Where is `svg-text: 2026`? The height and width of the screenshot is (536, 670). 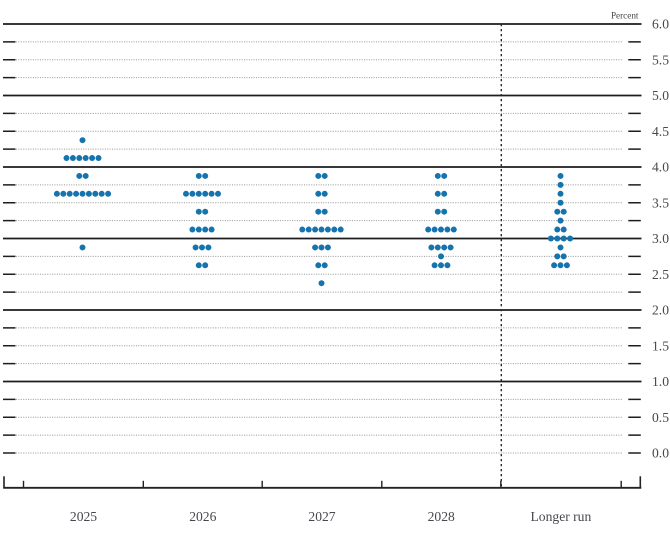 svg-text: 2026 is located at coordinates (202, 516).